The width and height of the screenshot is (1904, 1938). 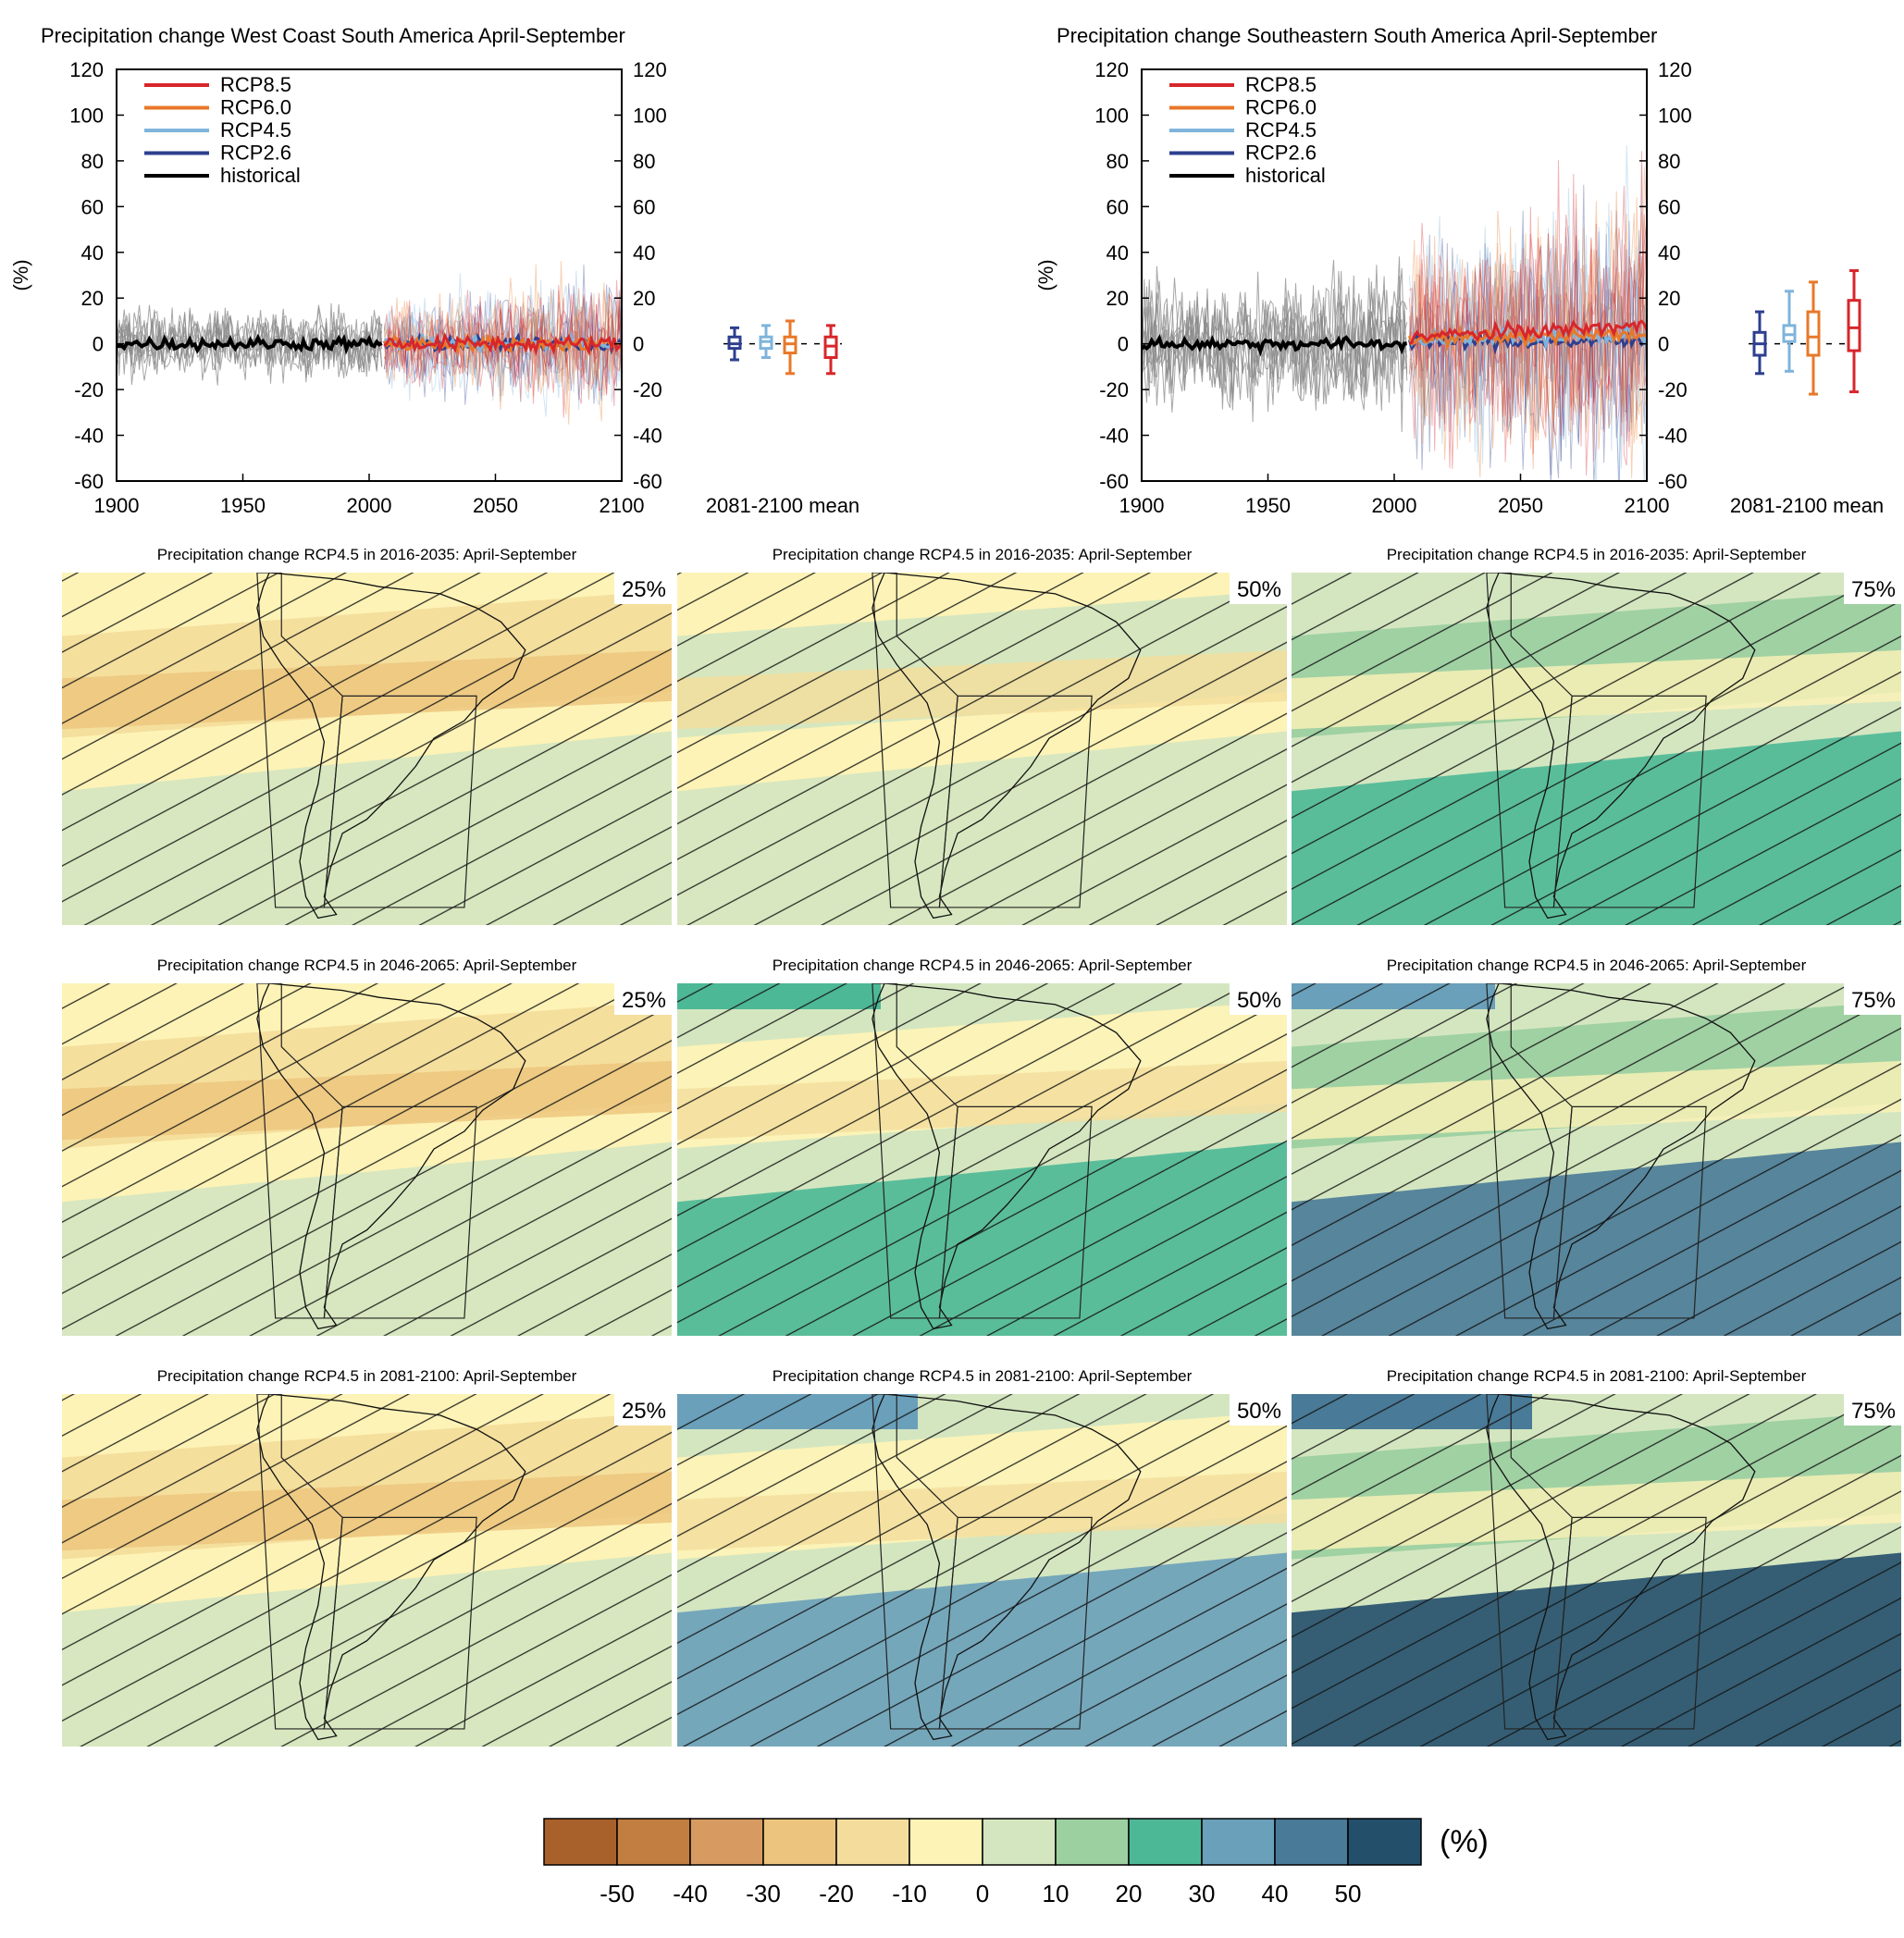 What do you see at coordinates (1673, 436) in the screenshot?
I see `y-tick-label-right: -40` at bounding box center [1673, 436].